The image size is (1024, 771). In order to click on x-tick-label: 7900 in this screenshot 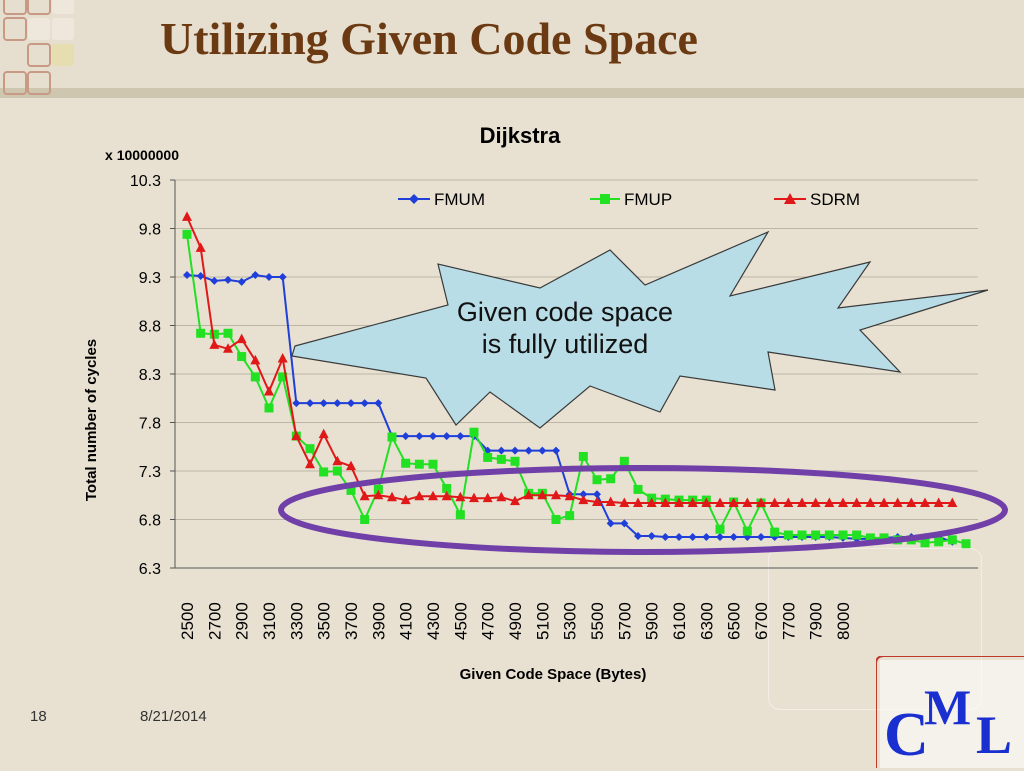, I will do `click(816, 621)`.